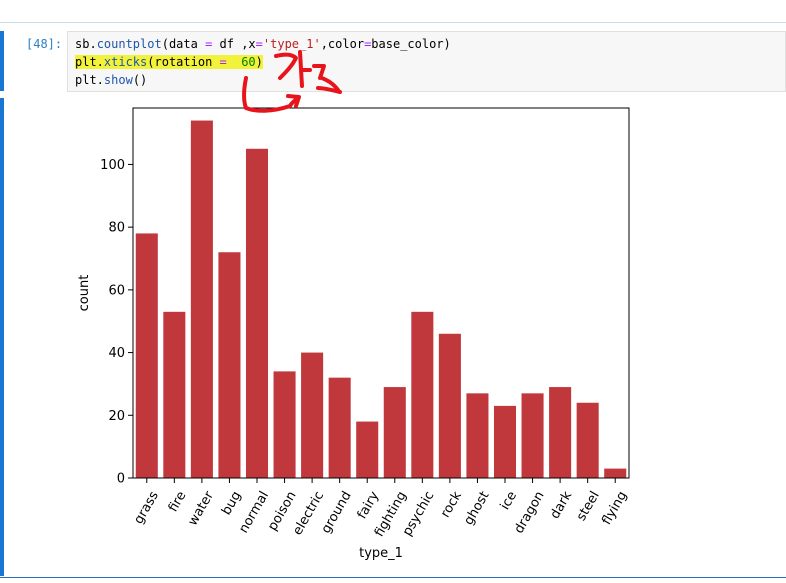  Describe the element at coordinates (183, 44) in the screenshot. I see `code-token: (data` at that location.